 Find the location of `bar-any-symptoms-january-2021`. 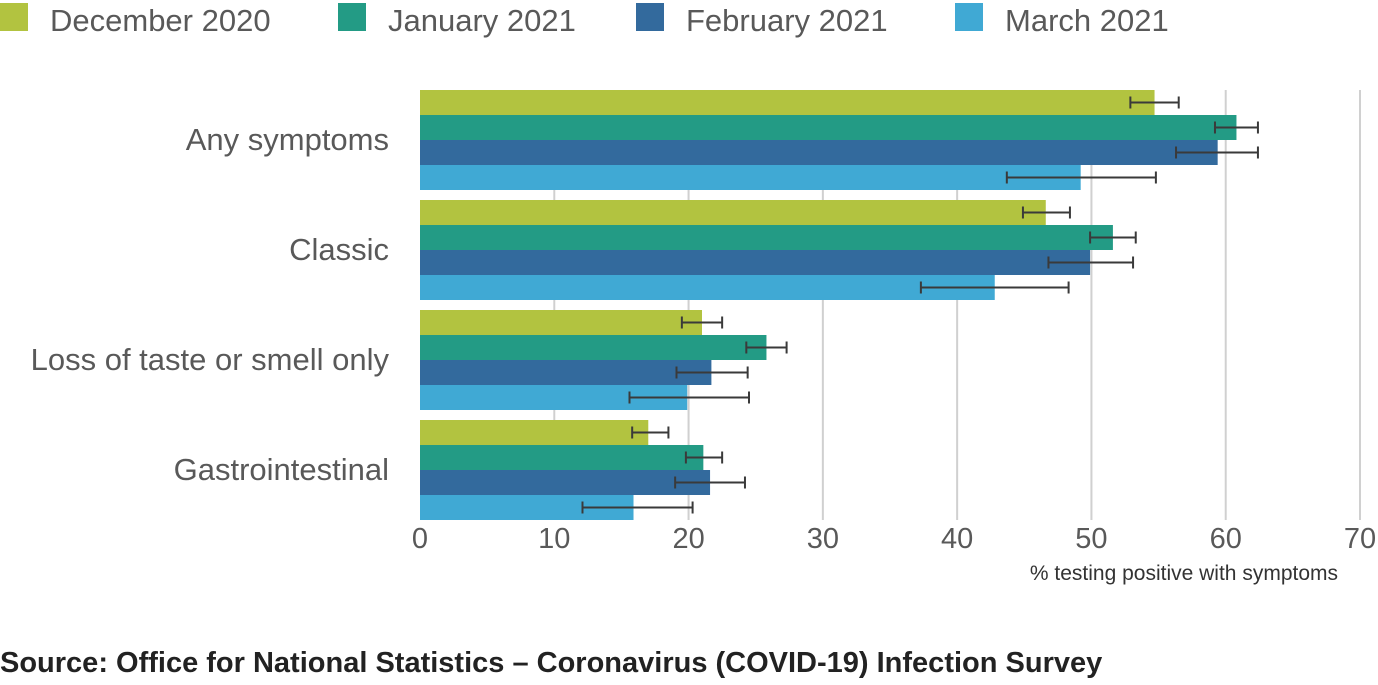

bar-any-symptoms-january-2021 is located at coordinates (828, 127).